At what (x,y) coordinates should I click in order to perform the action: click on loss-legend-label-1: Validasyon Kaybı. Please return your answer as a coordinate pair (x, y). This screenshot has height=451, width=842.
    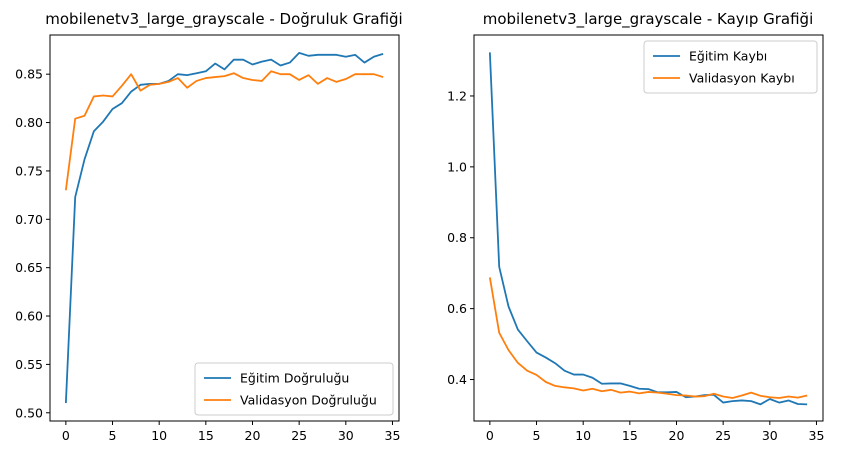
    Looking at the image, I should click on (742, 78).